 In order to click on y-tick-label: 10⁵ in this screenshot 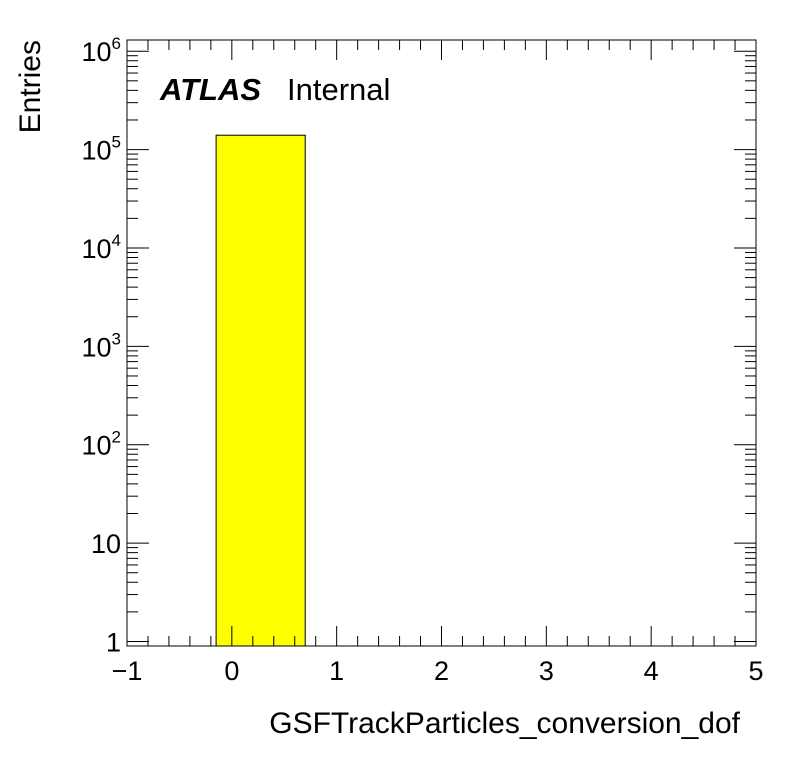, I will do `click(101, 149)`.